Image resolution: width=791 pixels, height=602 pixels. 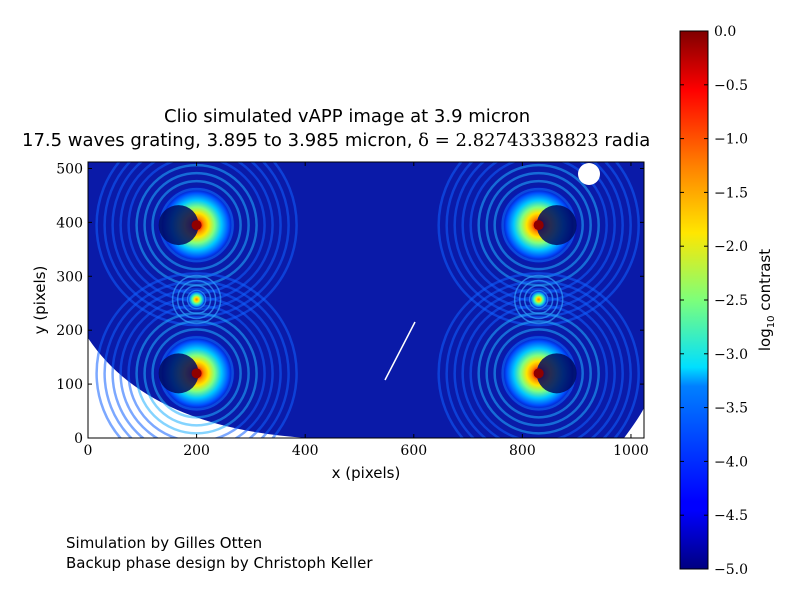 What do you see at coordinates (69, 169) in the screenshot?
I see `y-tick-label: 500` at bounding box center [69, 169].